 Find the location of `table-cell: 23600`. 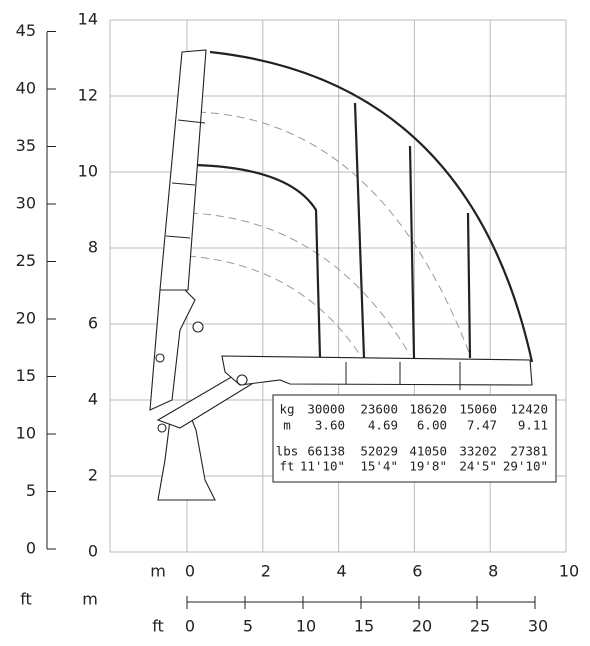

table-cell: 23600 is located at coordinates (379, 409).